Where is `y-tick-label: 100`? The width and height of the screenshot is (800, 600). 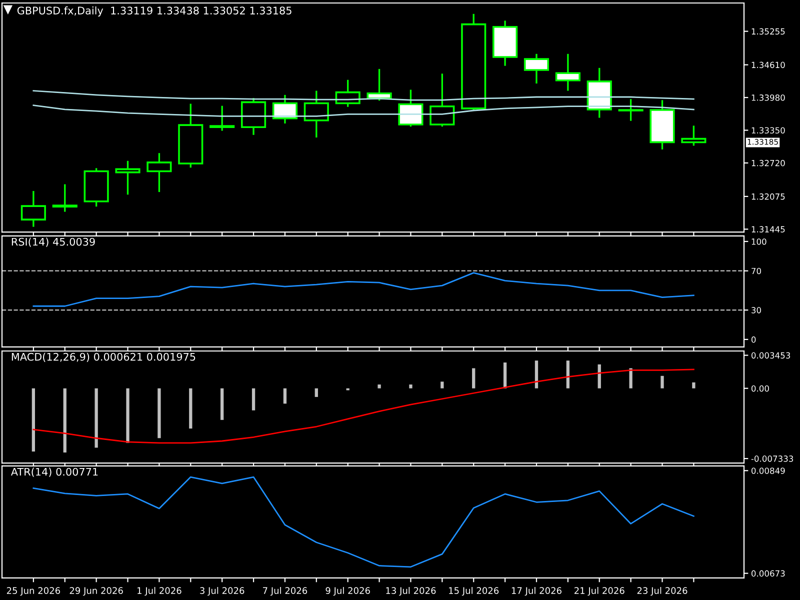 y-tick-label: 100 is located at coordinates (759, 241).